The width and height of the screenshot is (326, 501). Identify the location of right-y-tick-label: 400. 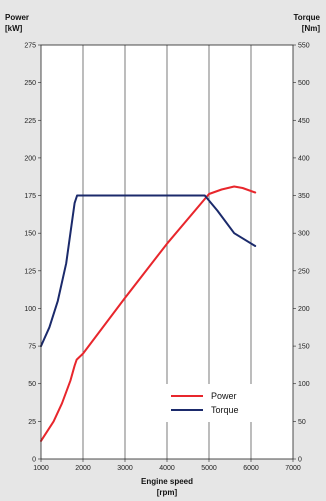
(304, 158).